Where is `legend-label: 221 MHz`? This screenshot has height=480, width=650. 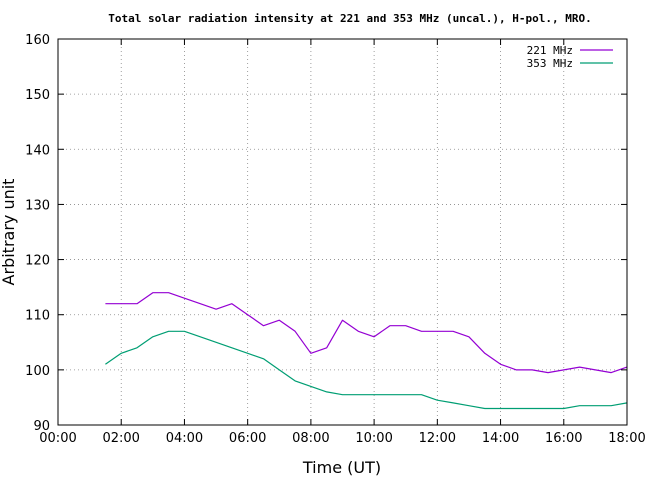 legend-label: 221 MHz is located at coordinates (550, 50).